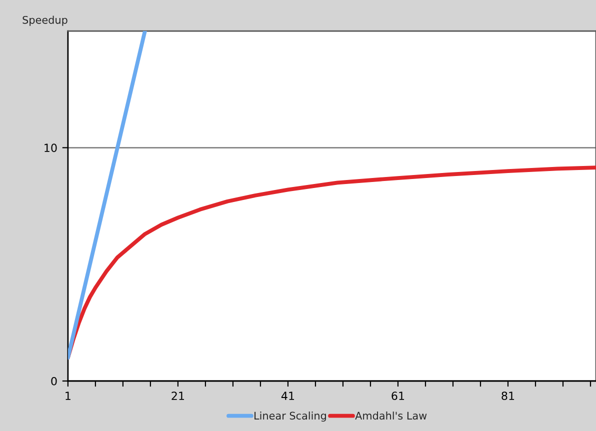  What do you see at coordinates (391, 416) in the screenshot?
I see `legend-label: Amdahl's Law` at bounding box center [391, 416].